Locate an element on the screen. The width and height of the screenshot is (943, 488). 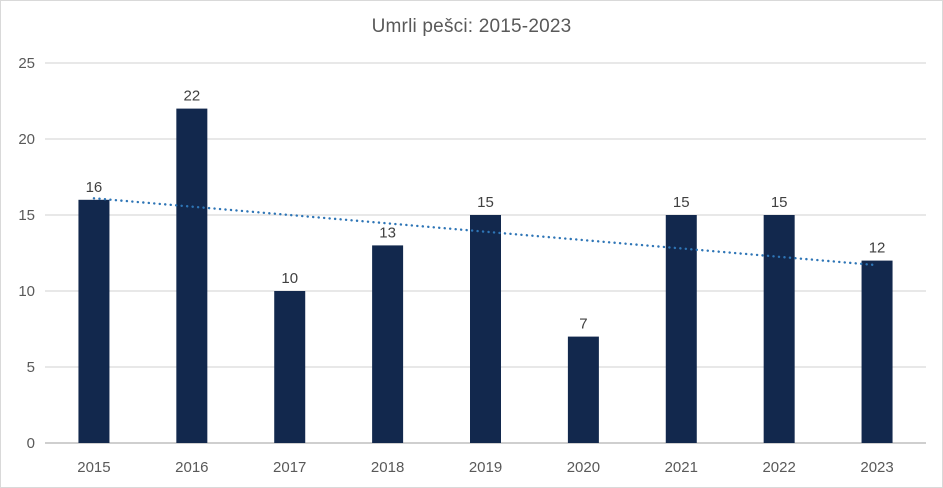
bar-value-label: 22 is located at coordinates (191, 96).